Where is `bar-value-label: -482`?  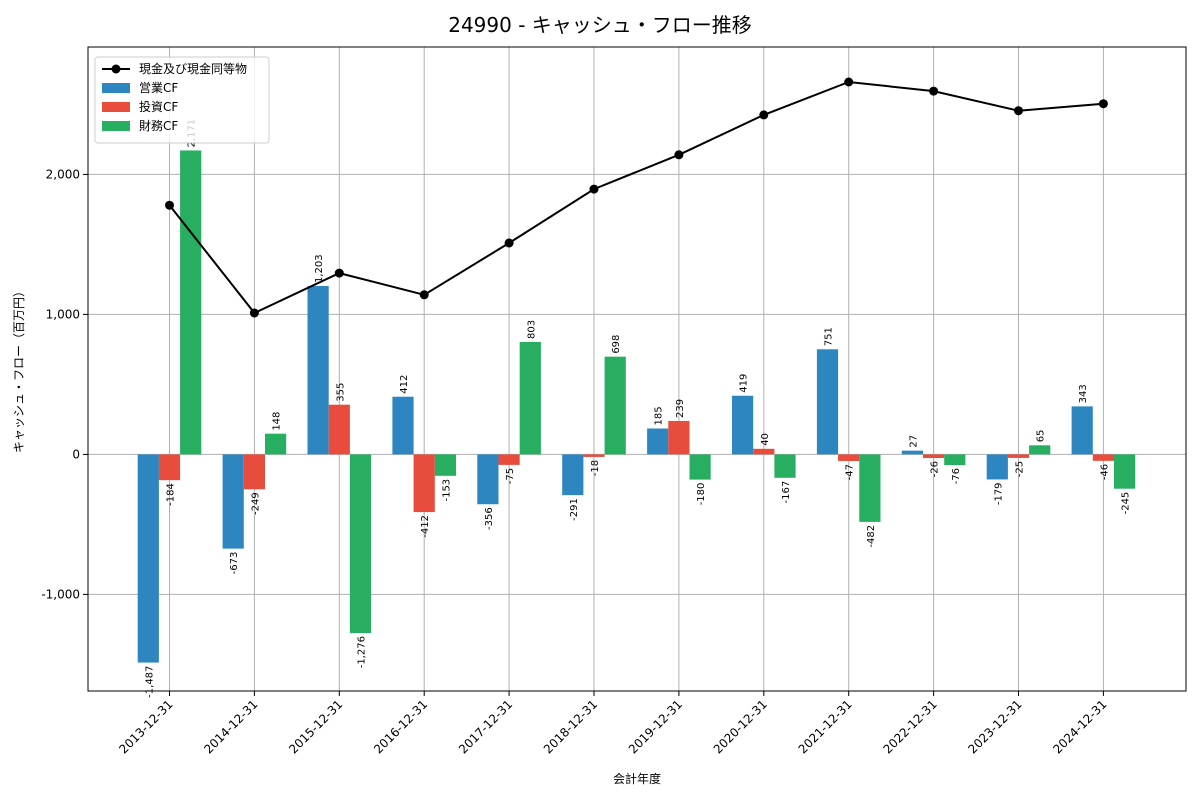 bar-value-label: -482 is located at coordinates (871, 536).